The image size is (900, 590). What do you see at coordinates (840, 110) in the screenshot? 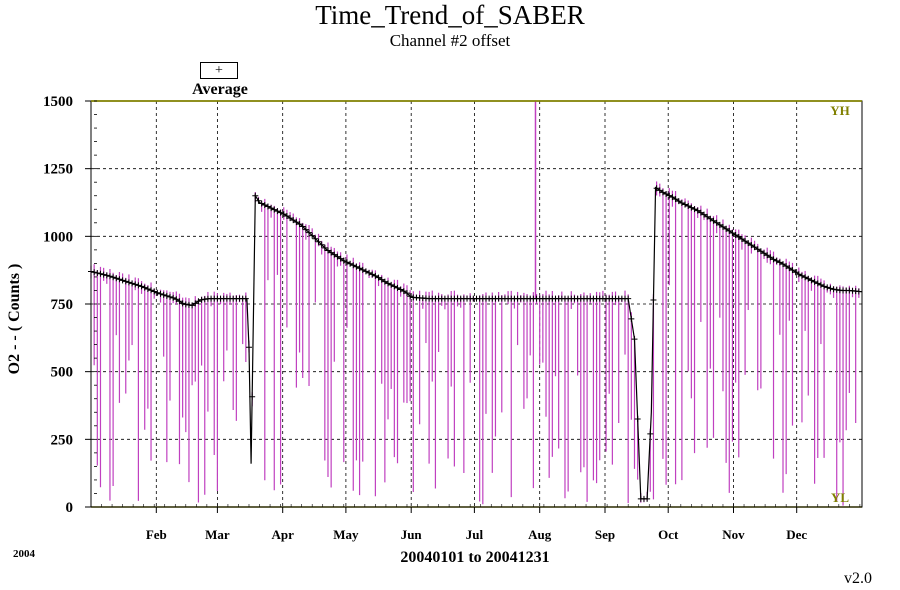
I see `limit-label-high: YH` at bounding box center [840, 110].